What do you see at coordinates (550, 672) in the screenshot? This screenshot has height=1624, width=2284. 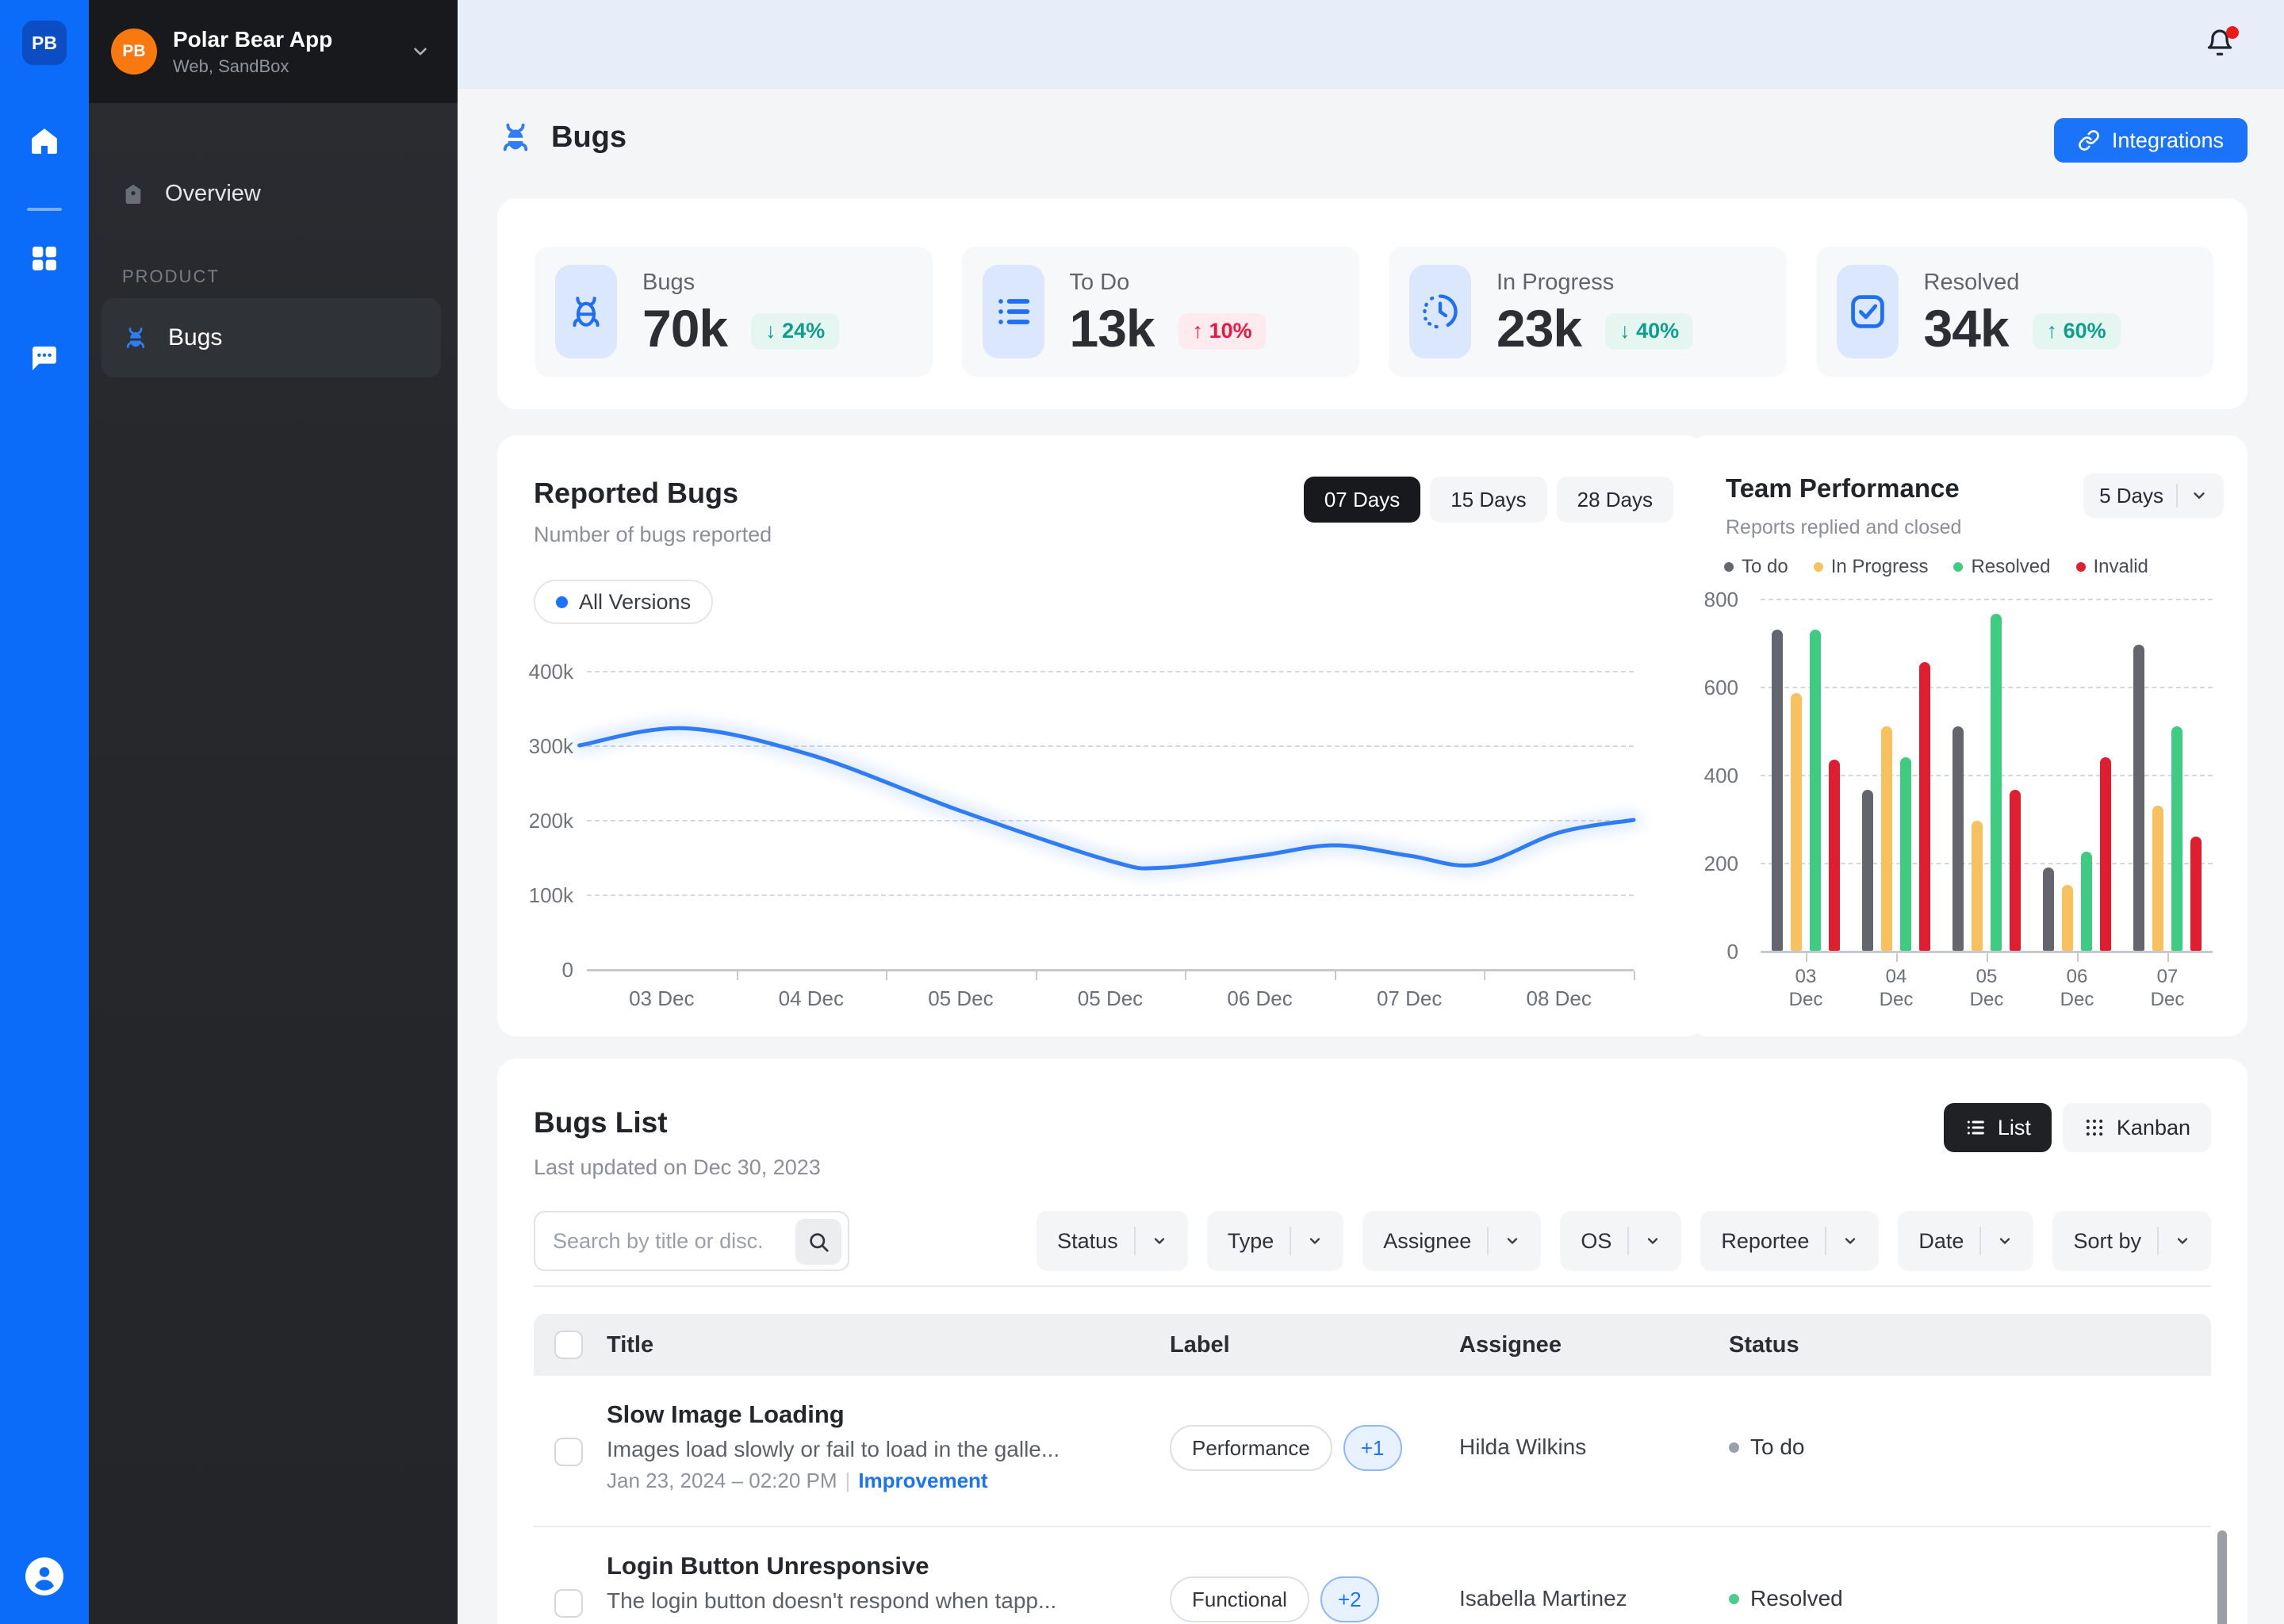 I see `y-axis-label: 400k` at bounding box center [550, 672].